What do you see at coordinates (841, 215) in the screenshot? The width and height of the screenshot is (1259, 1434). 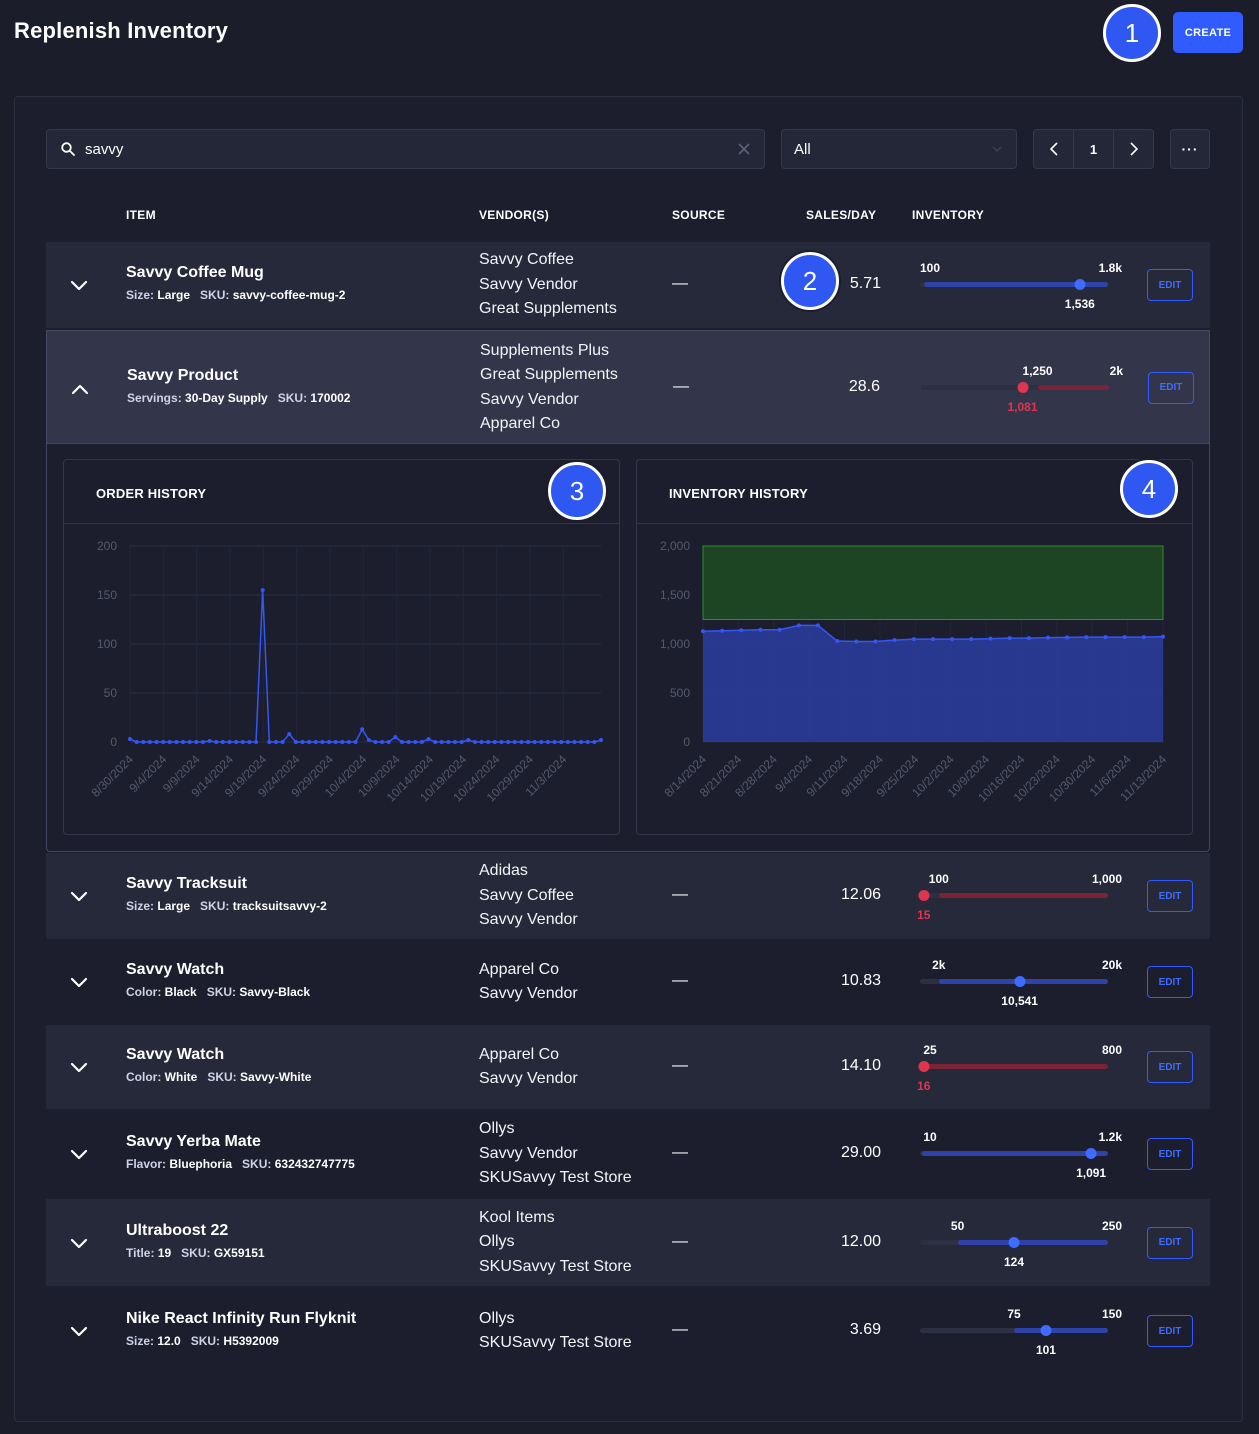 I see `column-header-sales: SALES/DAY` at bounding box center [841, 215].